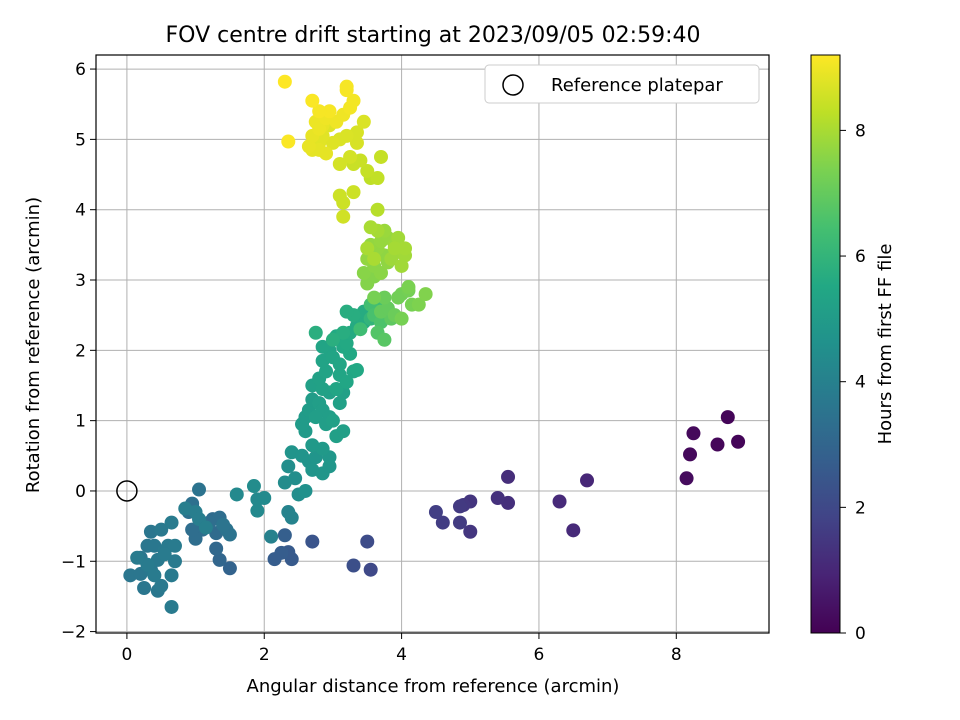 This screenshot has width=960, height=720. Describe the element at coordinates (513, 85) in the screenshot. I see `legend-reference-marker` at that location.